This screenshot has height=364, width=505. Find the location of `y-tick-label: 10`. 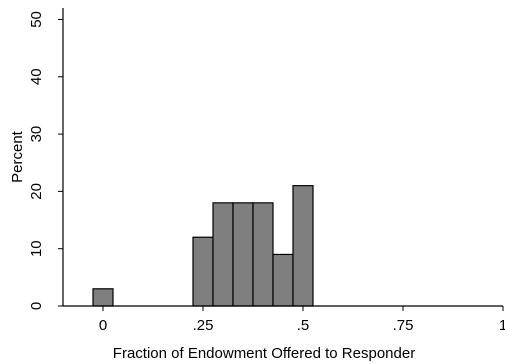

y-tick-label: 10 is located at coordinates (36, 248).